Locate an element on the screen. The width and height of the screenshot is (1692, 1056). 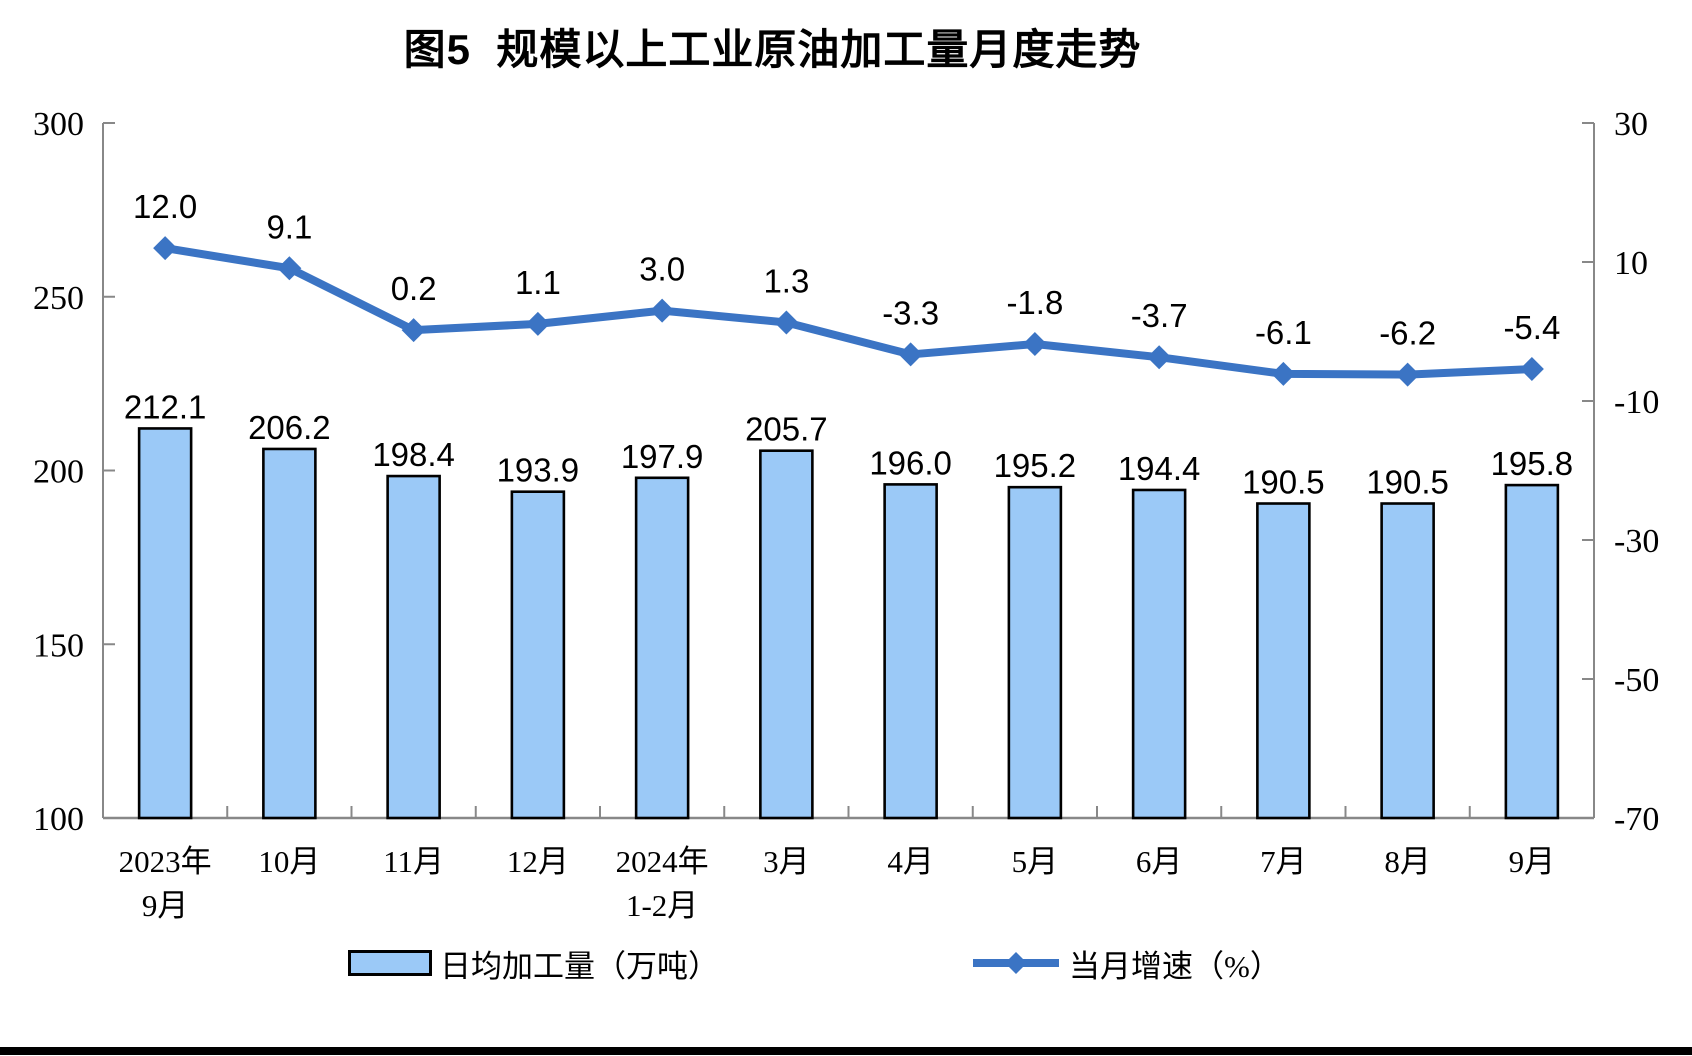
line-value-label: -3.3 is located at coordinates (910, 312).